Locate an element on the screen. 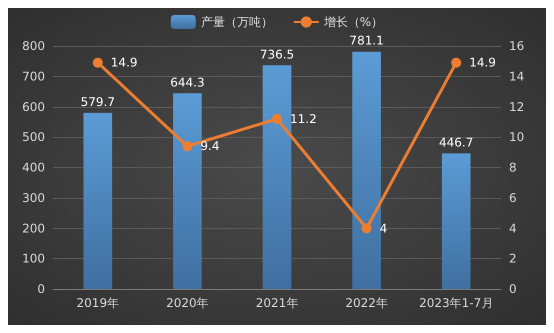 This screenshot has height=333, width=554. x-tick-label: 2022年 is located at coordinates (366, 303).